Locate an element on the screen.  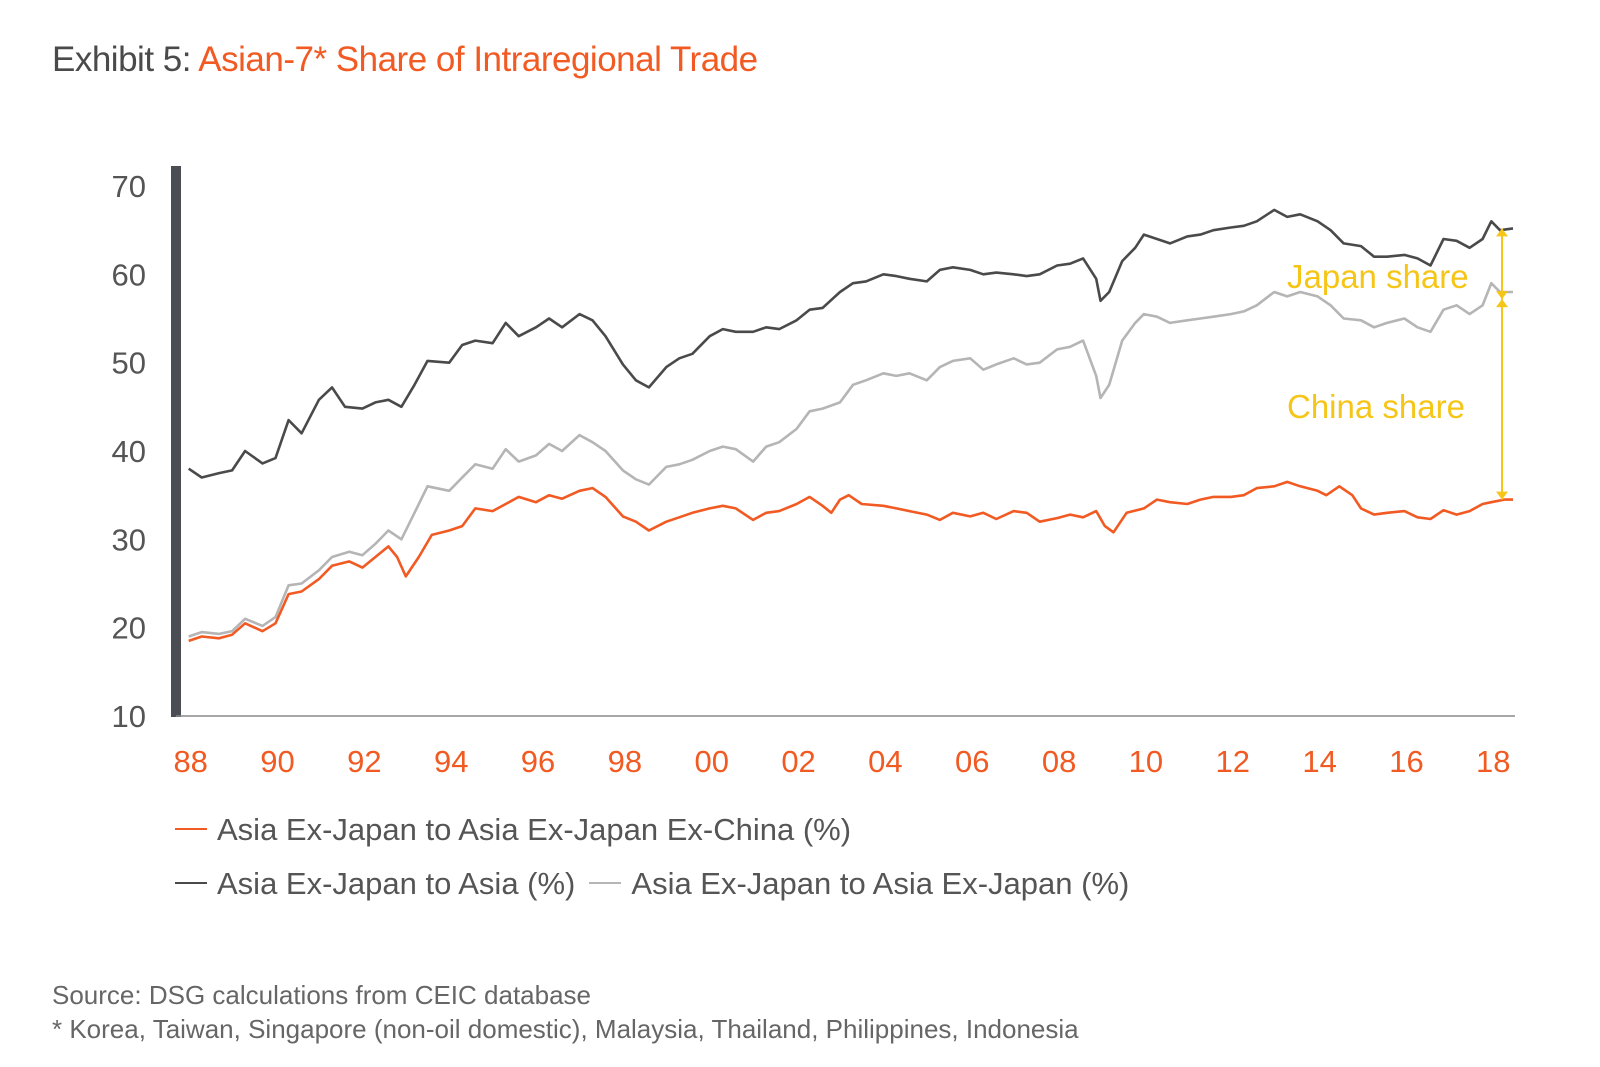
legend-swatch-ex-china is located at coordinates (191, 828).